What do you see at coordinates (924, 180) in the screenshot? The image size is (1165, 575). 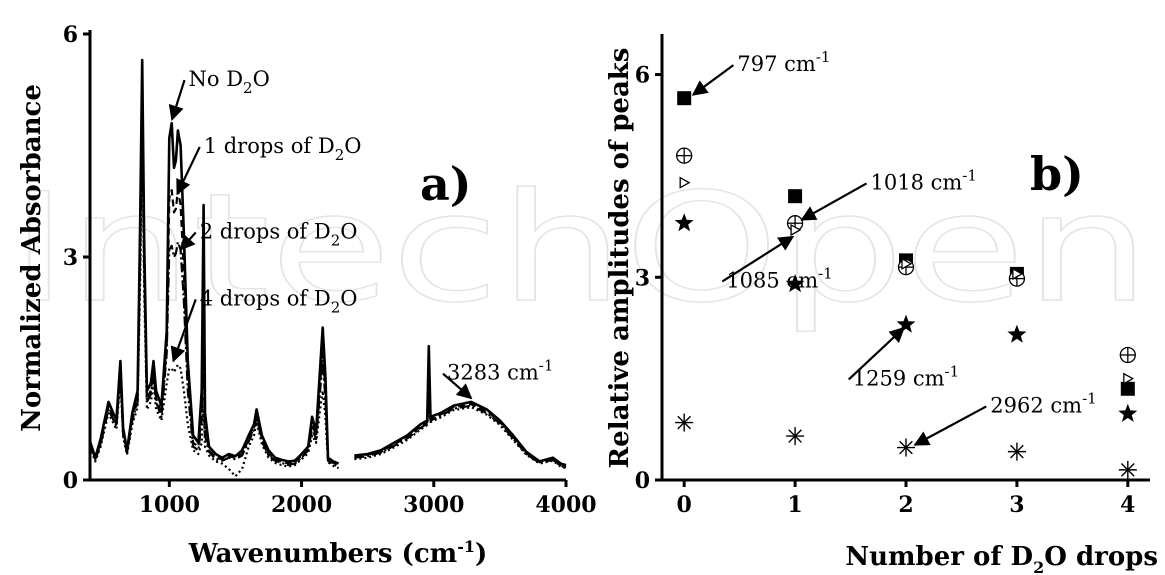 I see `annotation-b1: 1018 cm-1` at bounding box center [924, 180].